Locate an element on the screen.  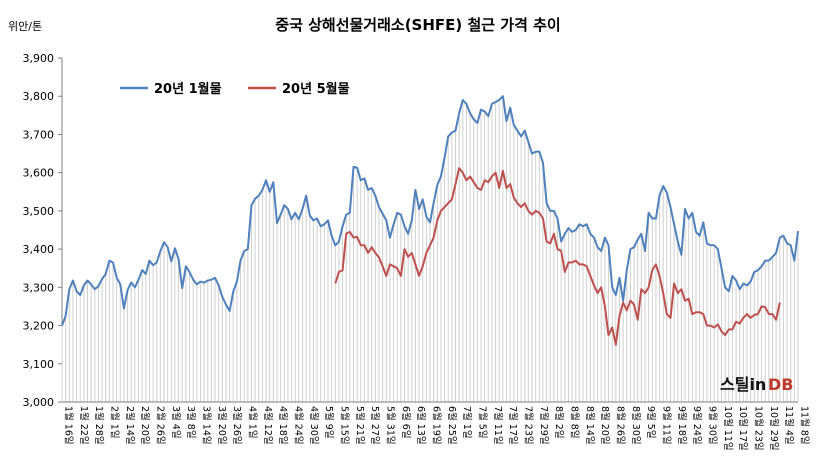
x-tick-label: 8월 20일 is located at coordinates (605, 425).